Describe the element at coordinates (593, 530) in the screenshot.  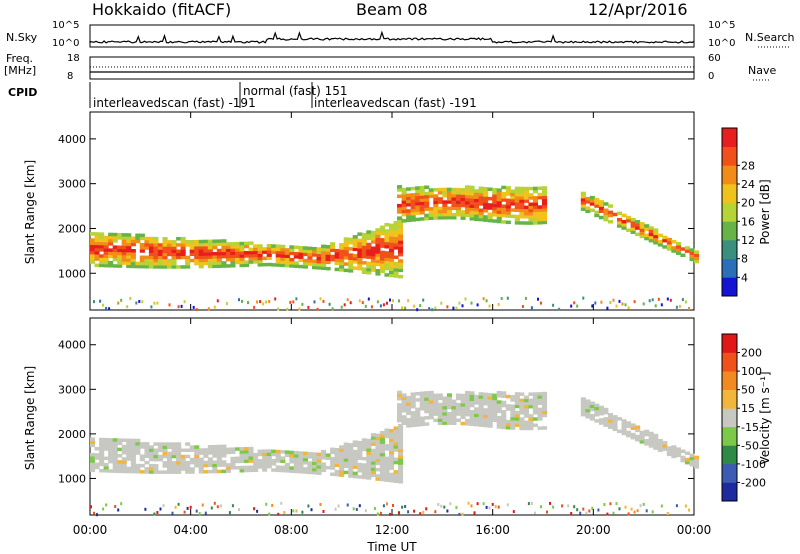
I see `x-tick-label: 20:00` at that location.